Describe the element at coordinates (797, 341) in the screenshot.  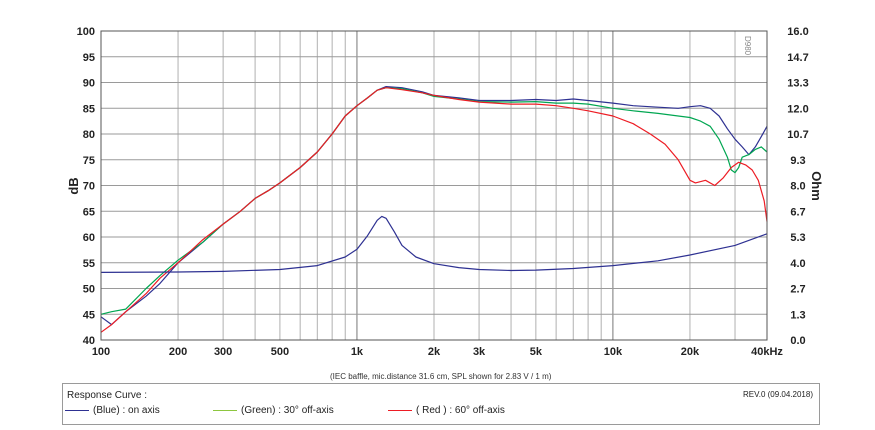
I see `y-tick-label-right: 0.0` at that location.